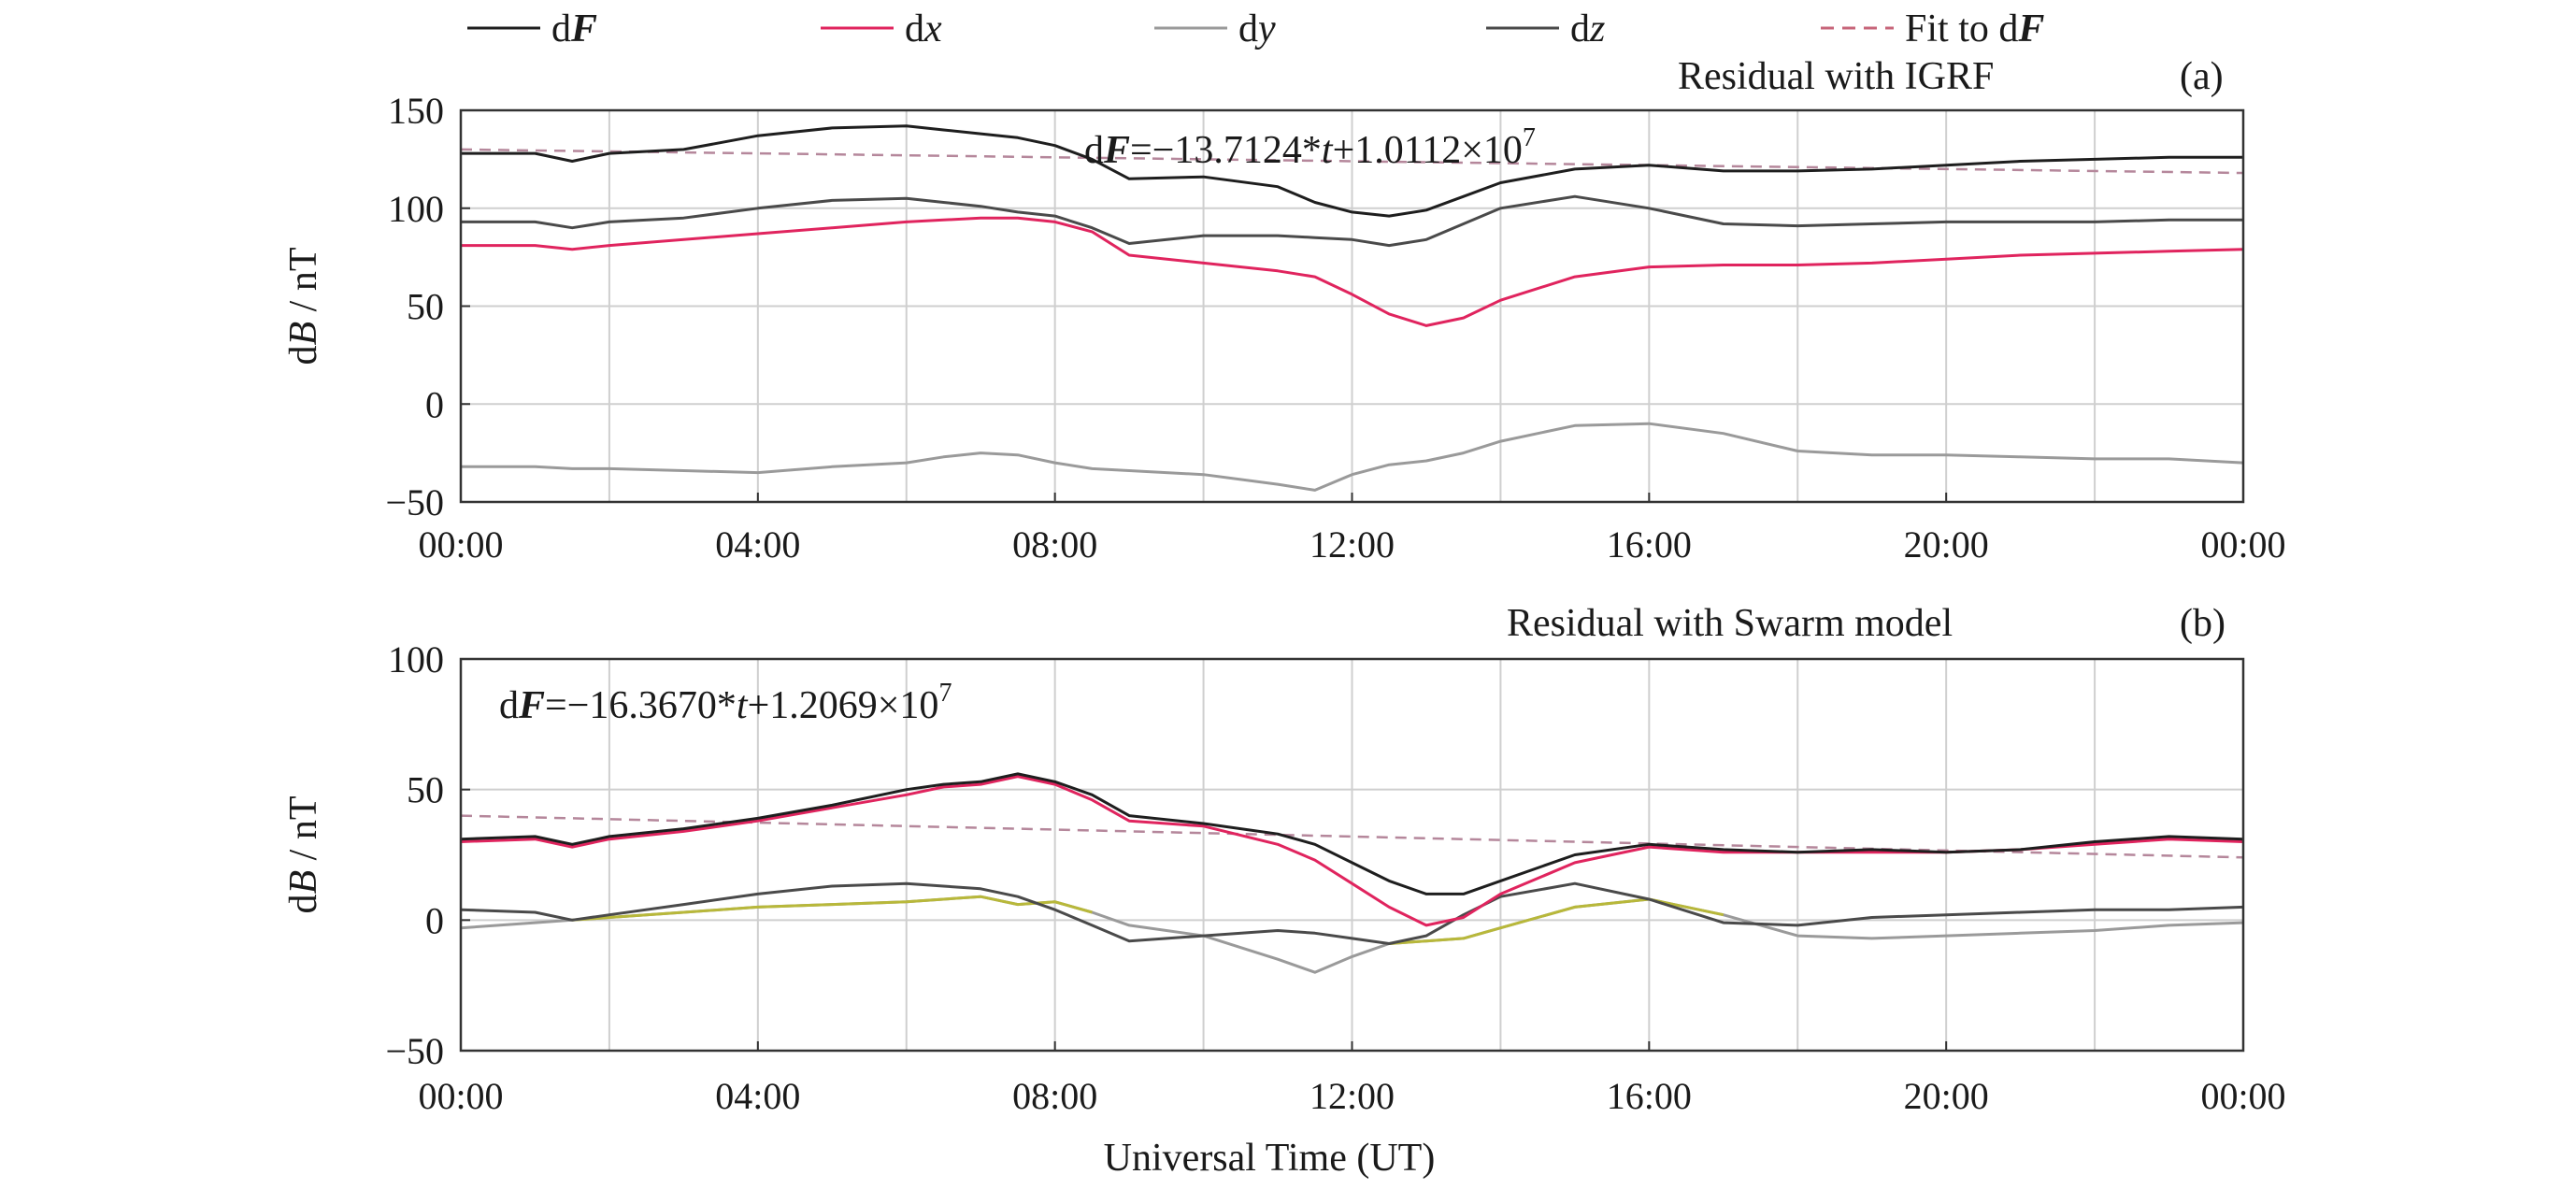 The height and width of the screenshot is (1189, 2576). I want to click on legend-label-1: dx, so click(923, 28).